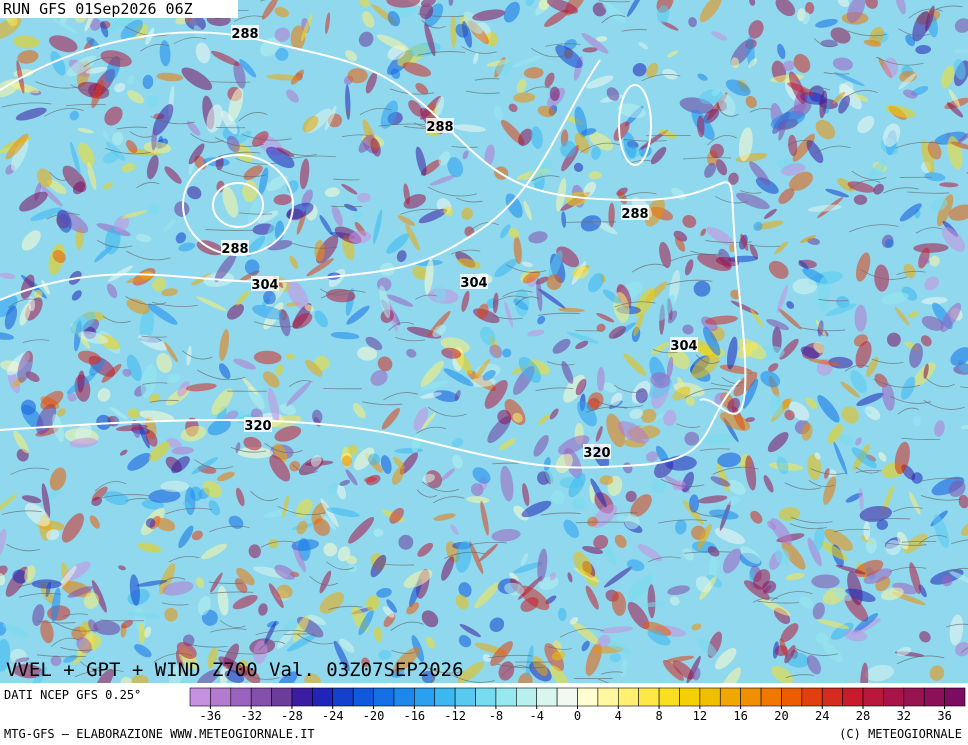  I want to click on run-label: RUN GFS 01Sep2026 06Z, so click(98, 9).